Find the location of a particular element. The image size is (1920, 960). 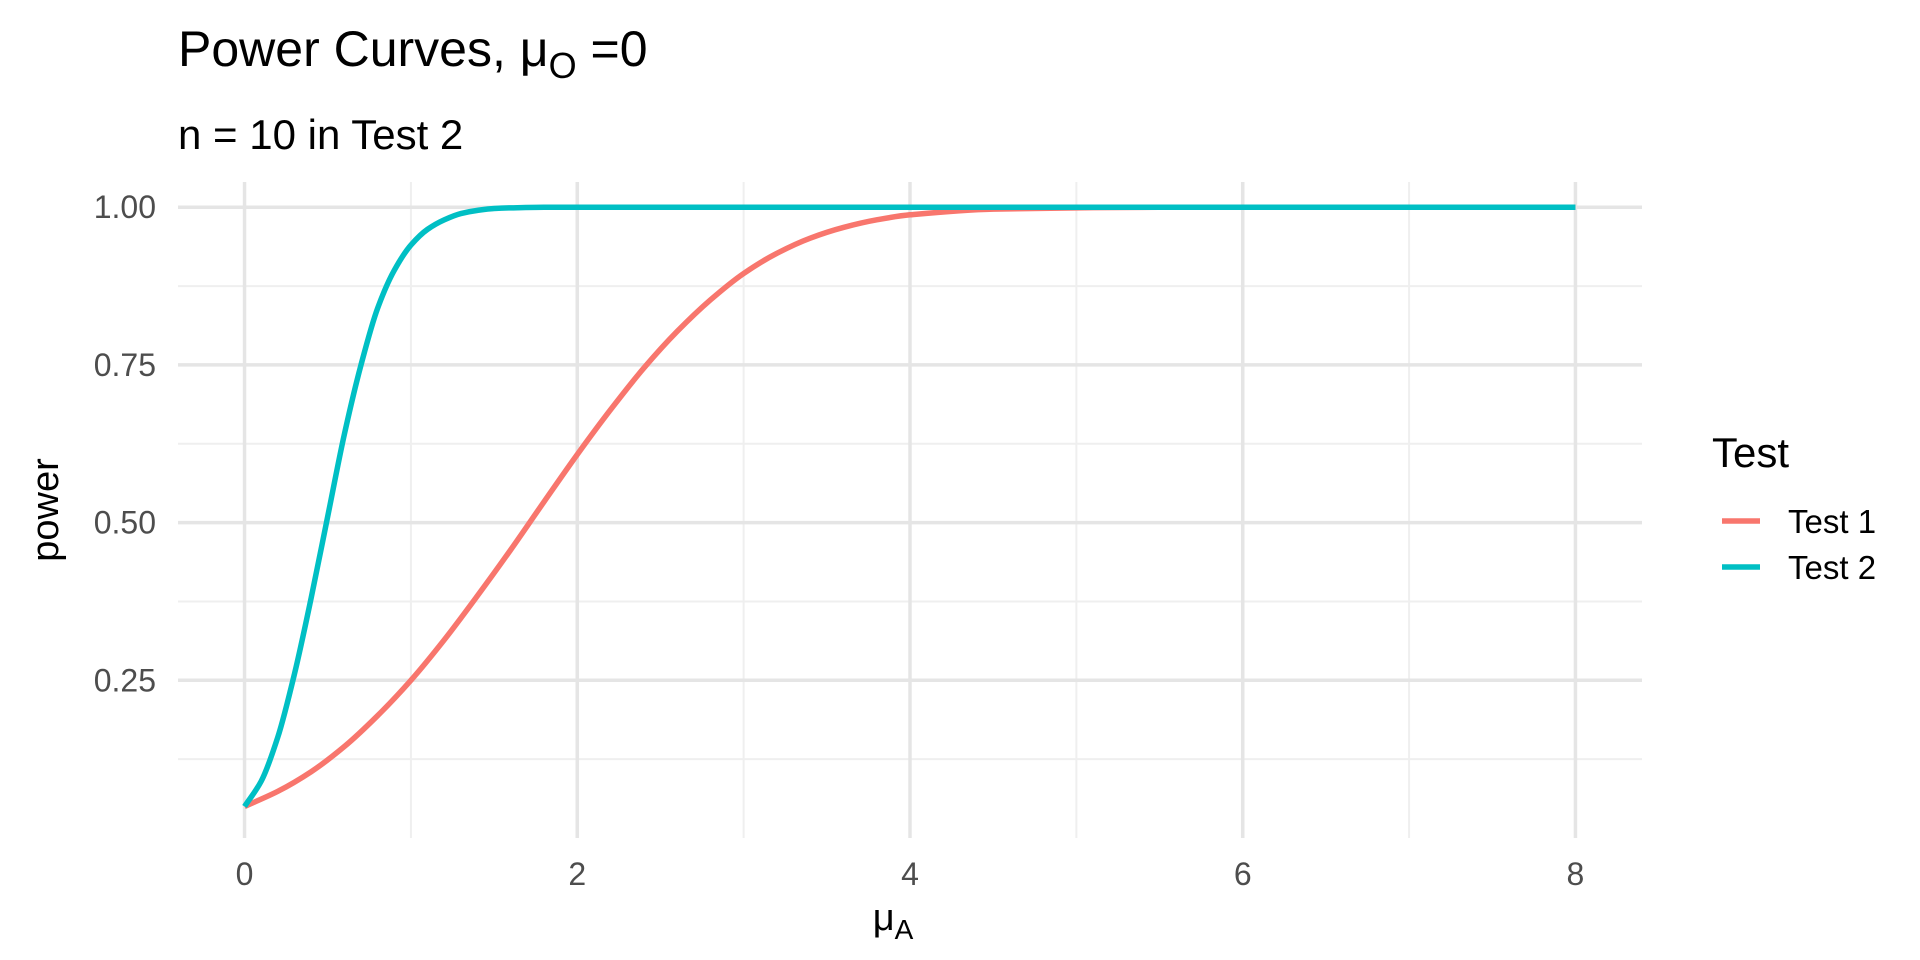

x-tick-label: 8 is located at coordinates (1576, 874).